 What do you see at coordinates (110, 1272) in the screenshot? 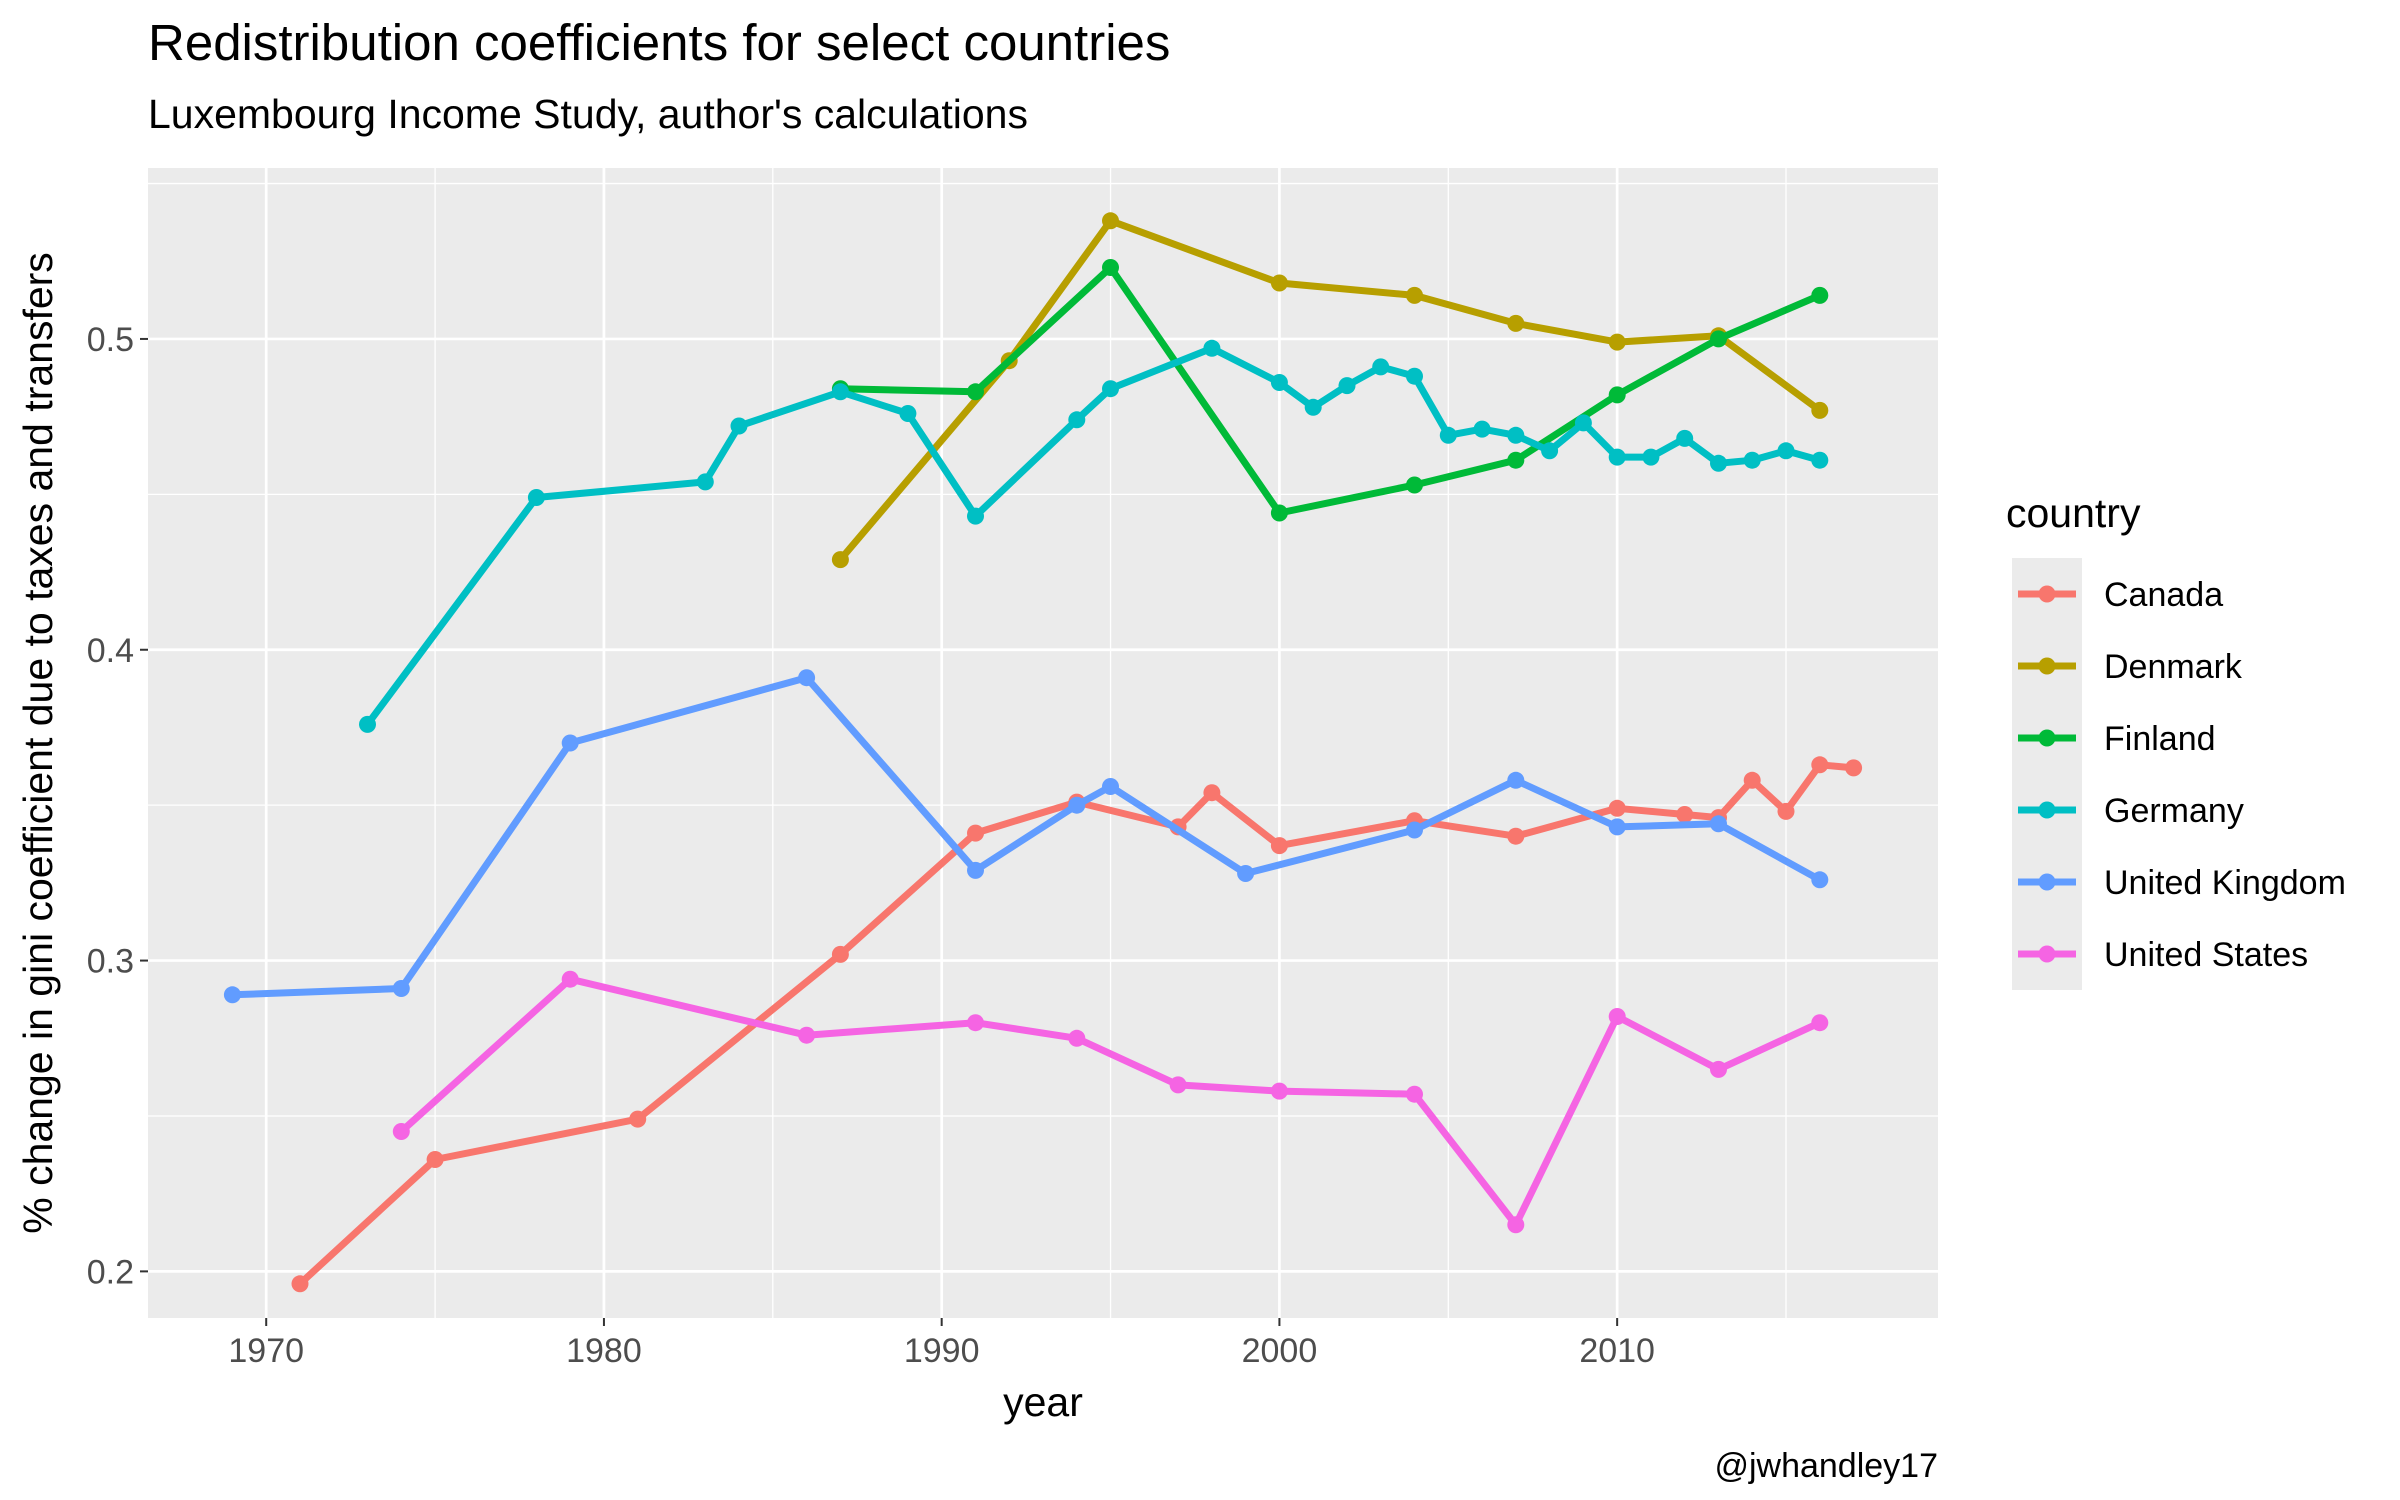
I see `y-tick-label: 0.2` at bounding box center [110, 1272].